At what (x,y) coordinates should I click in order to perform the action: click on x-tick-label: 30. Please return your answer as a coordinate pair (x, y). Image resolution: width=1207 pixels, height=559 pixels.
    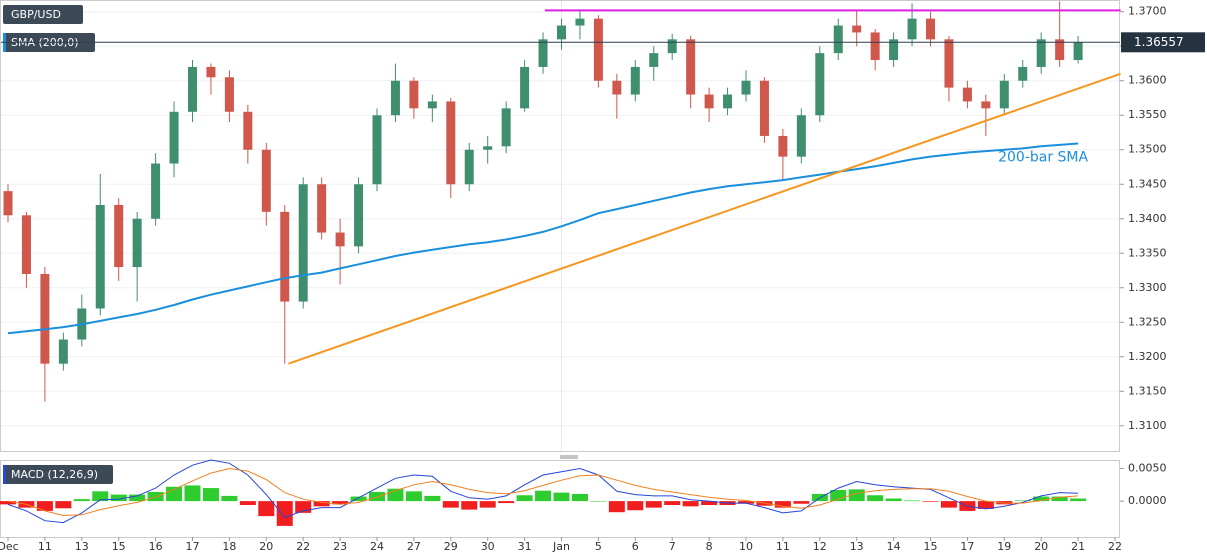
    Looking at the image, I should click on (488, 546).